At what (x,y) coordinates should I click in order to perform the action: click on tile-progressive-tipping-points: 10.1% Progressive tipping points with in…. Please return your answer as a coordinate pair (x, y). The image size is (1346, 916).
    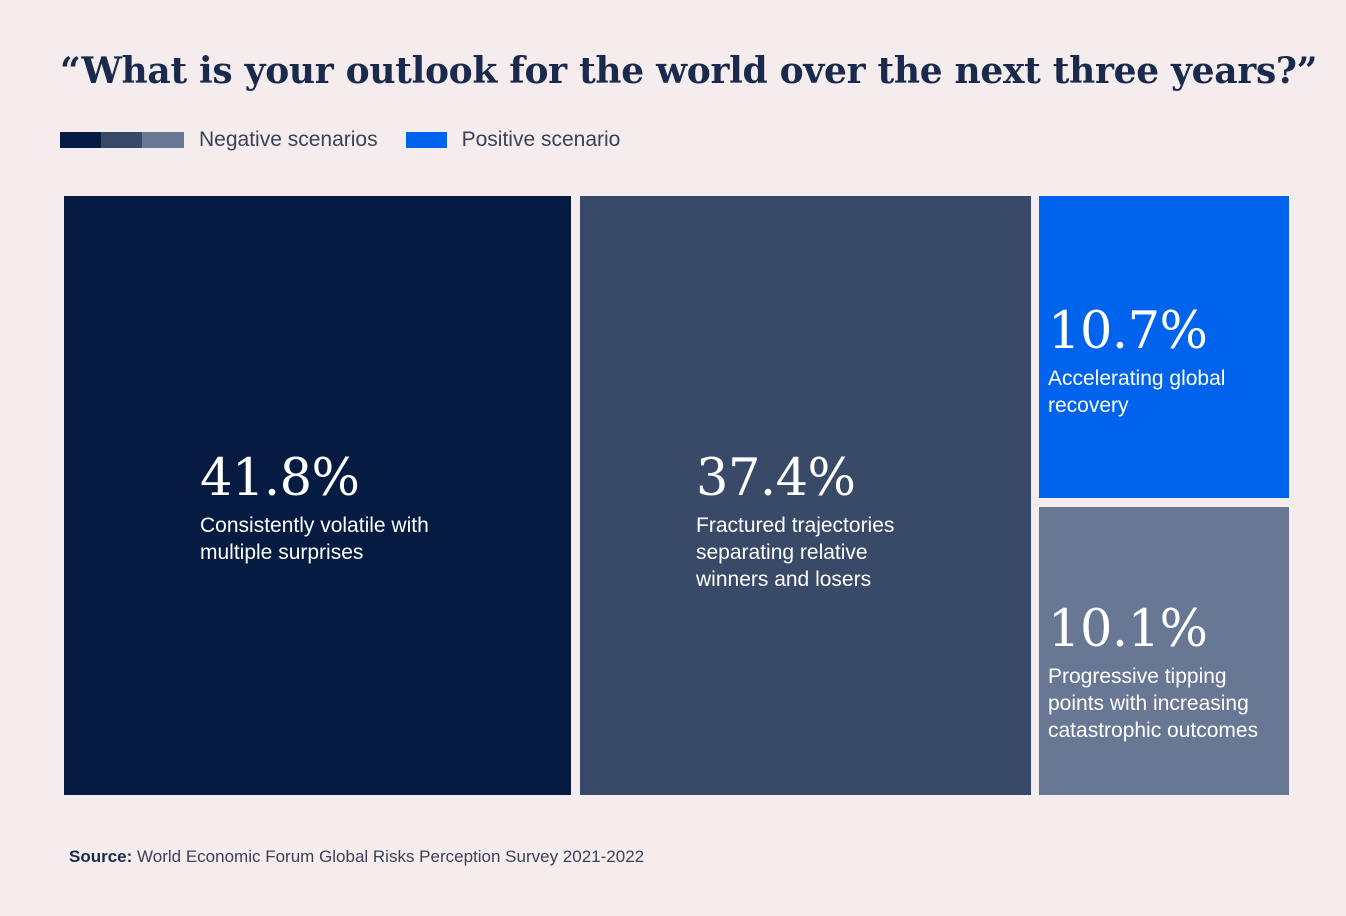
    Looking at the image, I should click on (1164, 651).